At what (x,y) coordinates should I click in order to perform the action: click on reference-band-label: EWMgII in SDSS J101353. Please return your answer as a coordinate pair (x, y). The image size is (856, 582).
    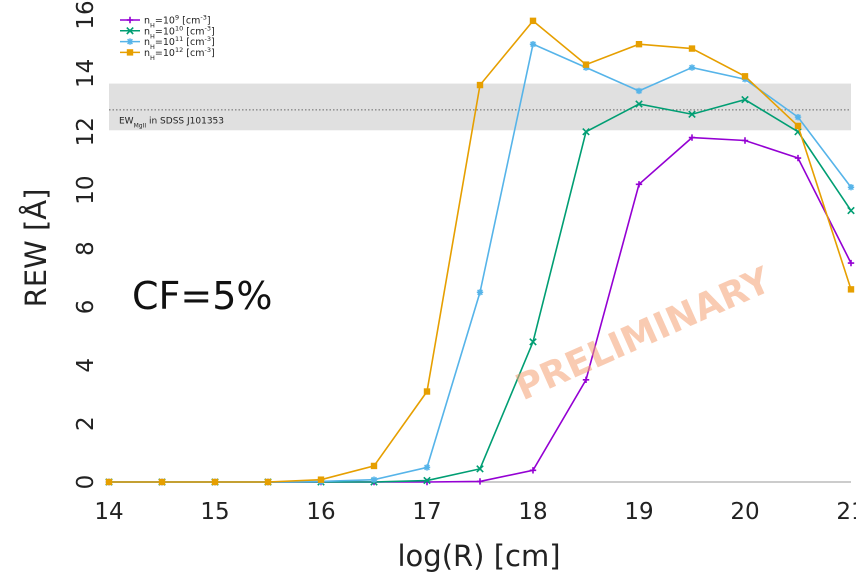
    Looking at the image, I should click on (171, 122).